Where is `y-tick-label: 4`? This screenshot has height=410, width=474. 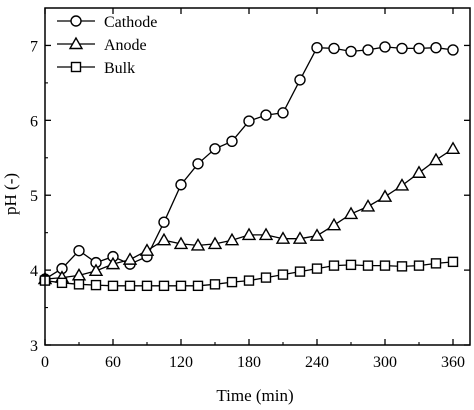
y-tick-label: 4 is located at coordinates (34, 271).